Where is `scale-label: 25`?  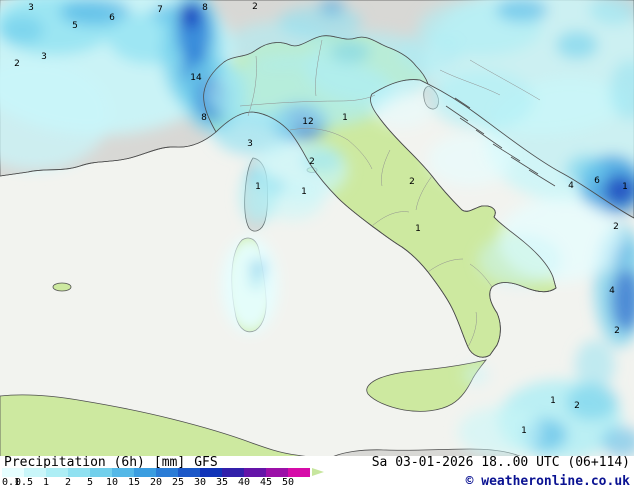
scale-label: 25 is located at coordinates (178, 482).